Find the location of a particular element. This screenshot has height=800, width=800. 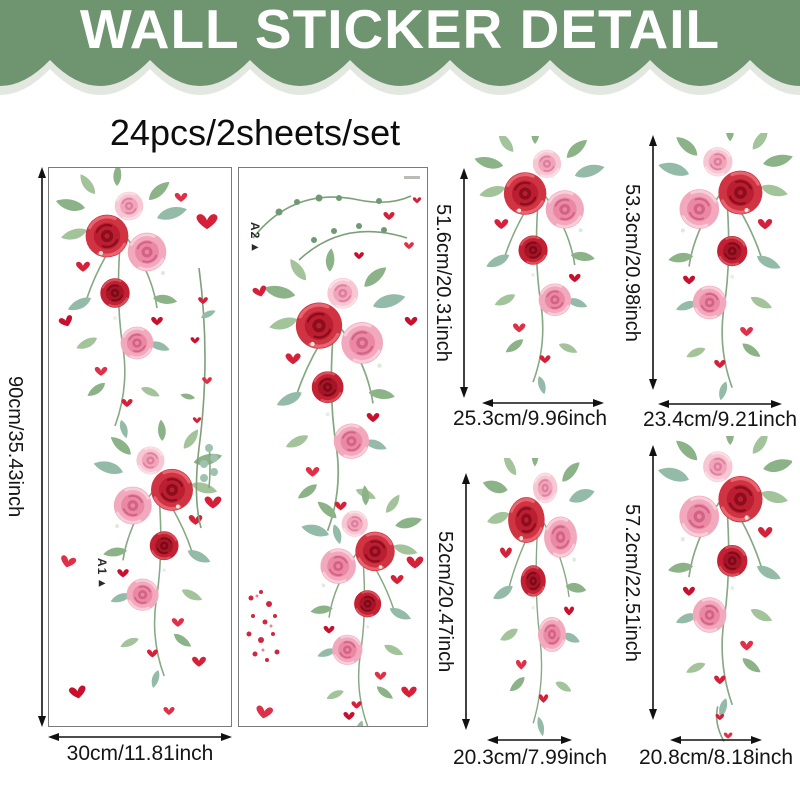

sheet1-width-label: 30cm/11.81inch is located at coordinates (140, 753).